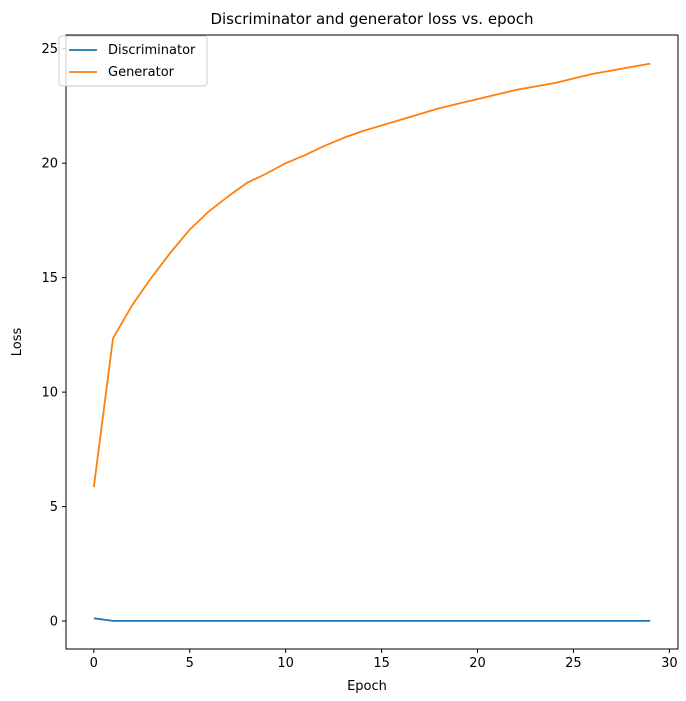 The width and height of the screenshot is (686, 701). Describe the element at coordinates (54, 507) in the screenshot. I see `y-tick-label: 5` at that location.